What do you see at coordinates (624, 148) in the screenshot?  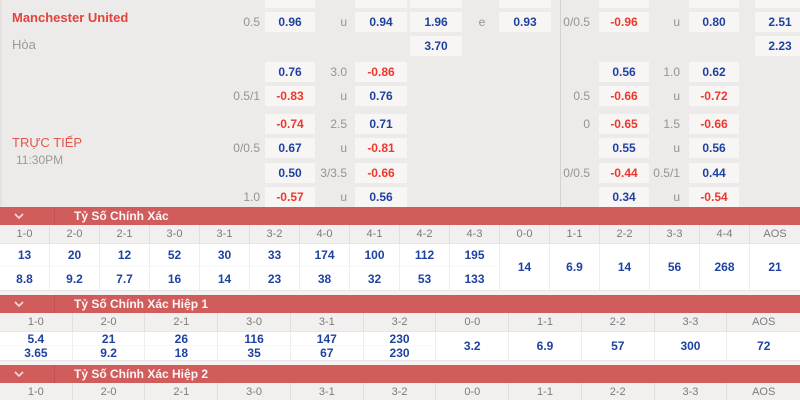 I see `odds-value: 0.55` at bounding box center [624, 148].